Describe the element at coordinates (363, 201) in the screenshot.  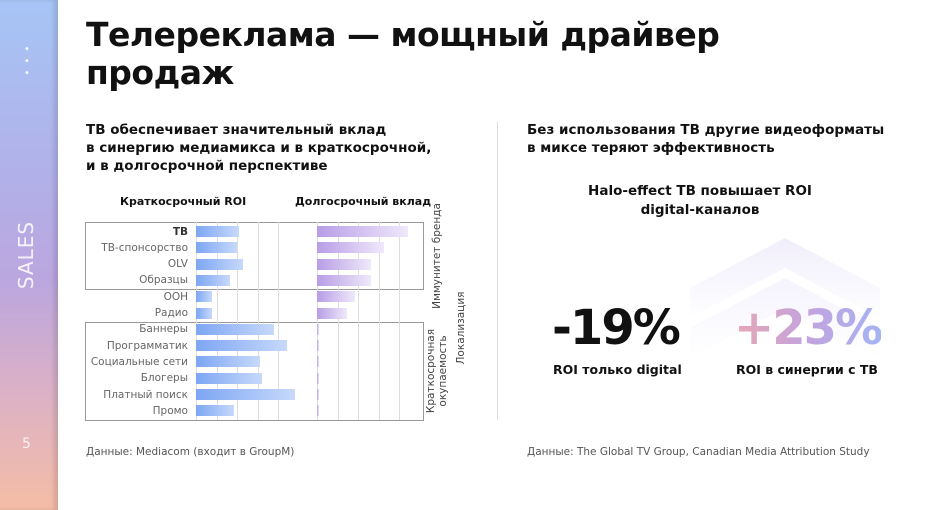
I see `series-title-long-term: Долгосрочный вклад` at that location.